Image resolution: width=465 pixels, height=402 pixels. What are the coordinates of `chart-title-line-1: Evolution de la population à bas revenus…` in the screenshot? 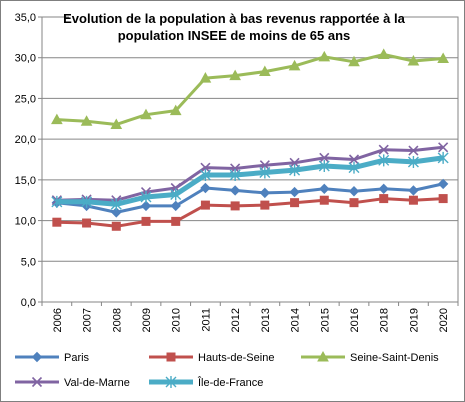 It's located at (234, 18).